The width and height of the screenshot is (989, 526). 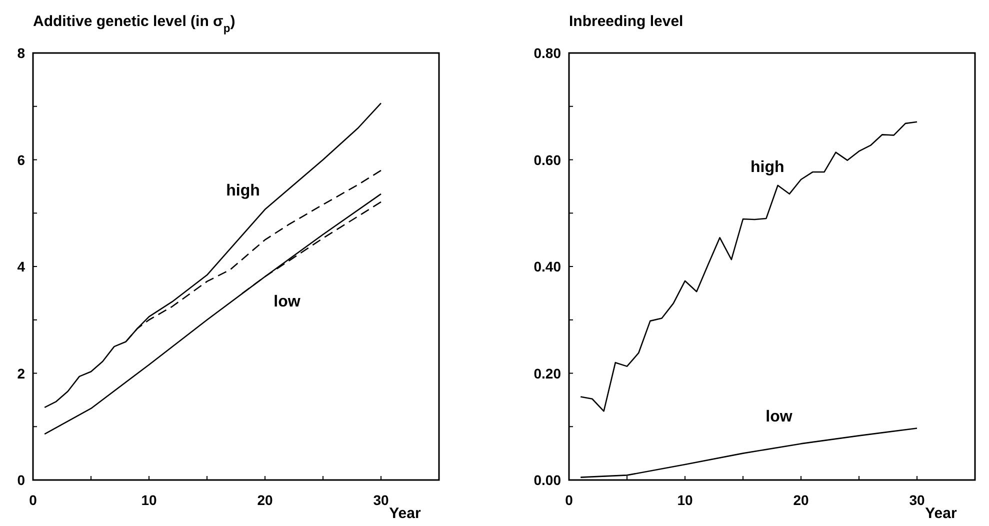 I want to click on chart-title: Inbreeding level, so click(x=626, y=21).